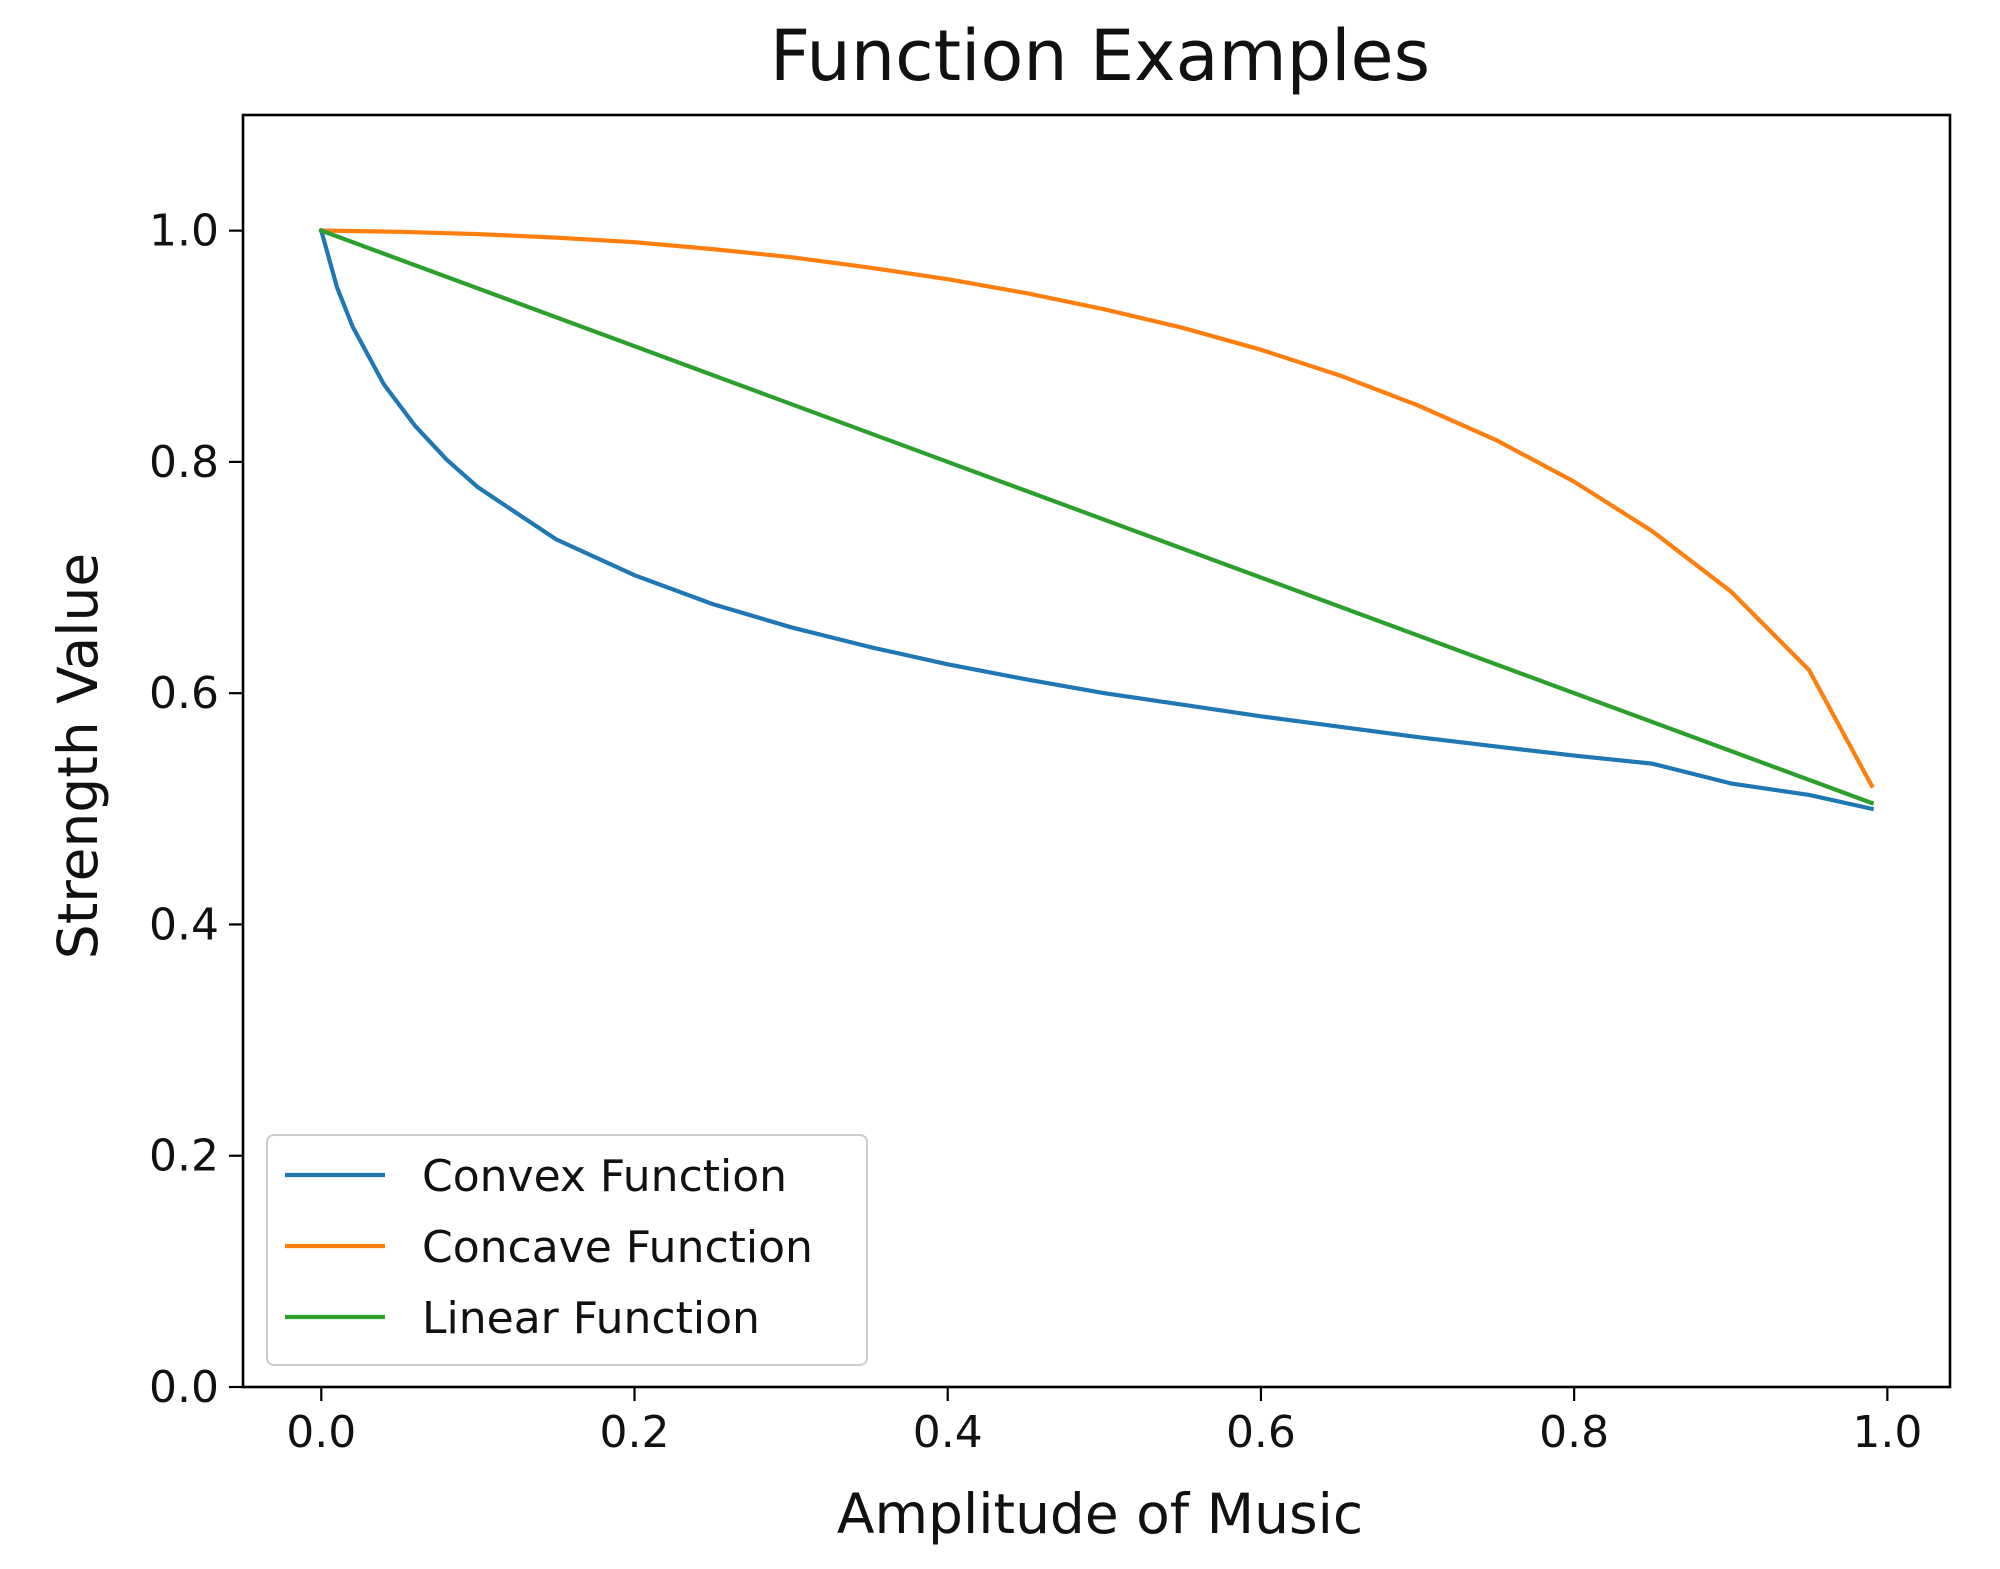 This screenshot has width=2000, height=1569. I want to click on y-tick-label: 0.2, so click(184, 1156).